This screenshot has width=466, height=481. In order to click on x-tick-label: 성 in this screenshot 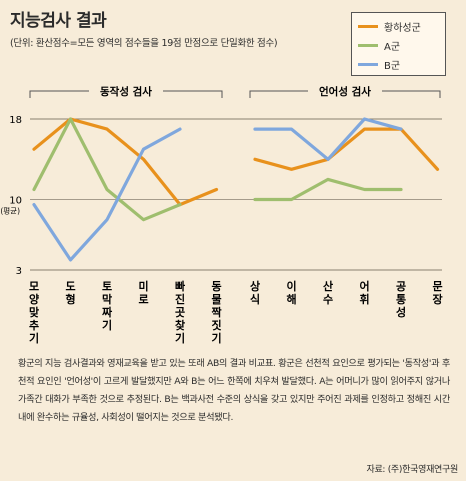, I will do `click(401, 312)`.